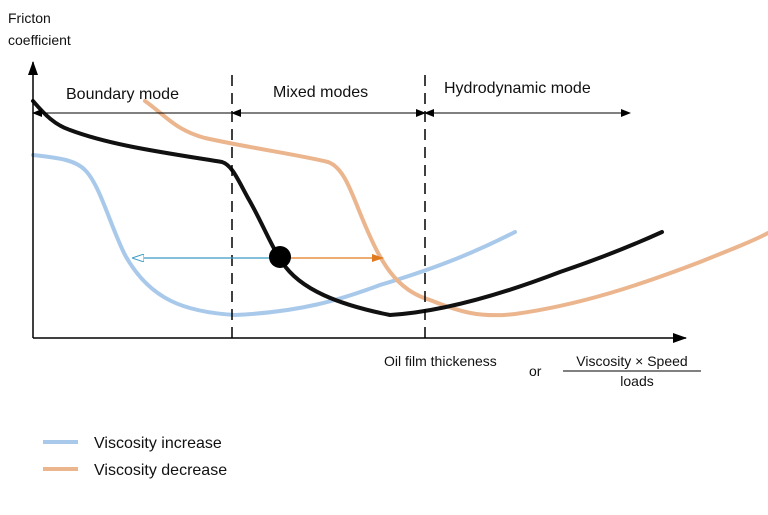 The width and height of the screenshot is (768, 515). I want to click on legend-label-increase: Viscosity increase, so click(158, 443).